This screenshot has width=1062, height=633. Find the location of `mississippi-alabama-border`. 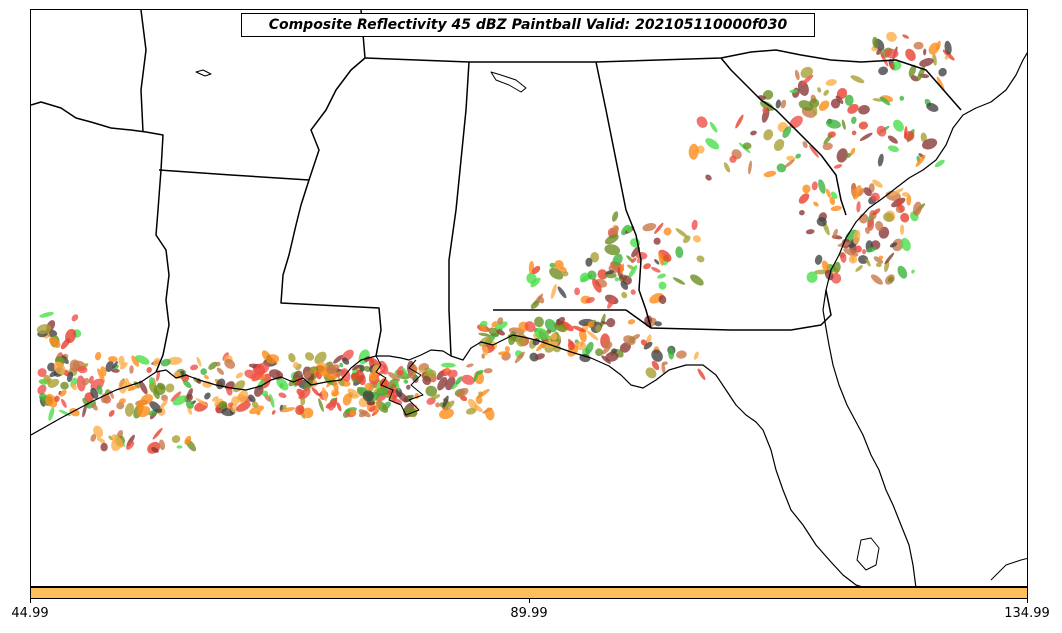

mississippi-alabama-border is located at coordinates (417, 207).